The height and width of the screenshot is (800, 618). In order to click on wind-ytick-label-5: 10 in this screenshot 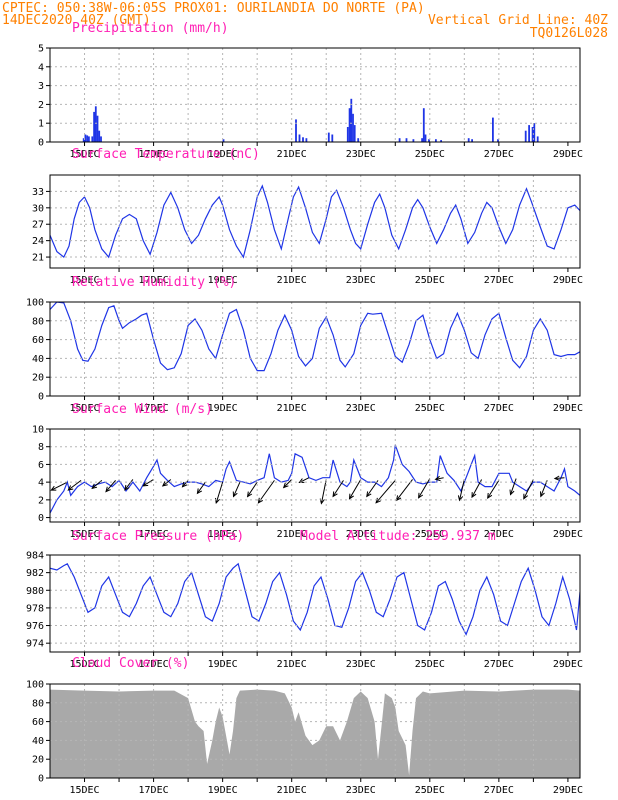, I will do `click(38, 430)`.